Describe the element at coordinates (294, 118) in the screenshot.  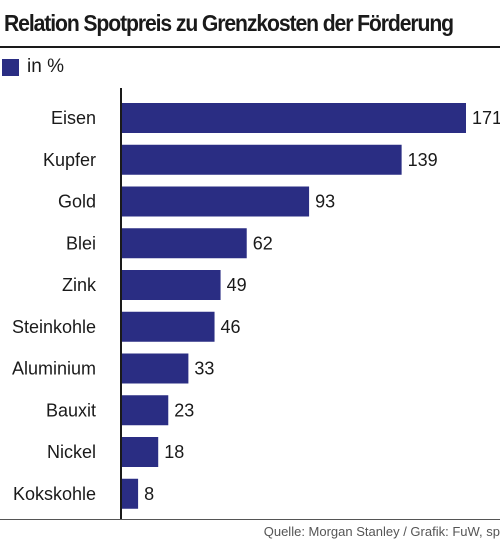
I see `bar-eisen` at that location.